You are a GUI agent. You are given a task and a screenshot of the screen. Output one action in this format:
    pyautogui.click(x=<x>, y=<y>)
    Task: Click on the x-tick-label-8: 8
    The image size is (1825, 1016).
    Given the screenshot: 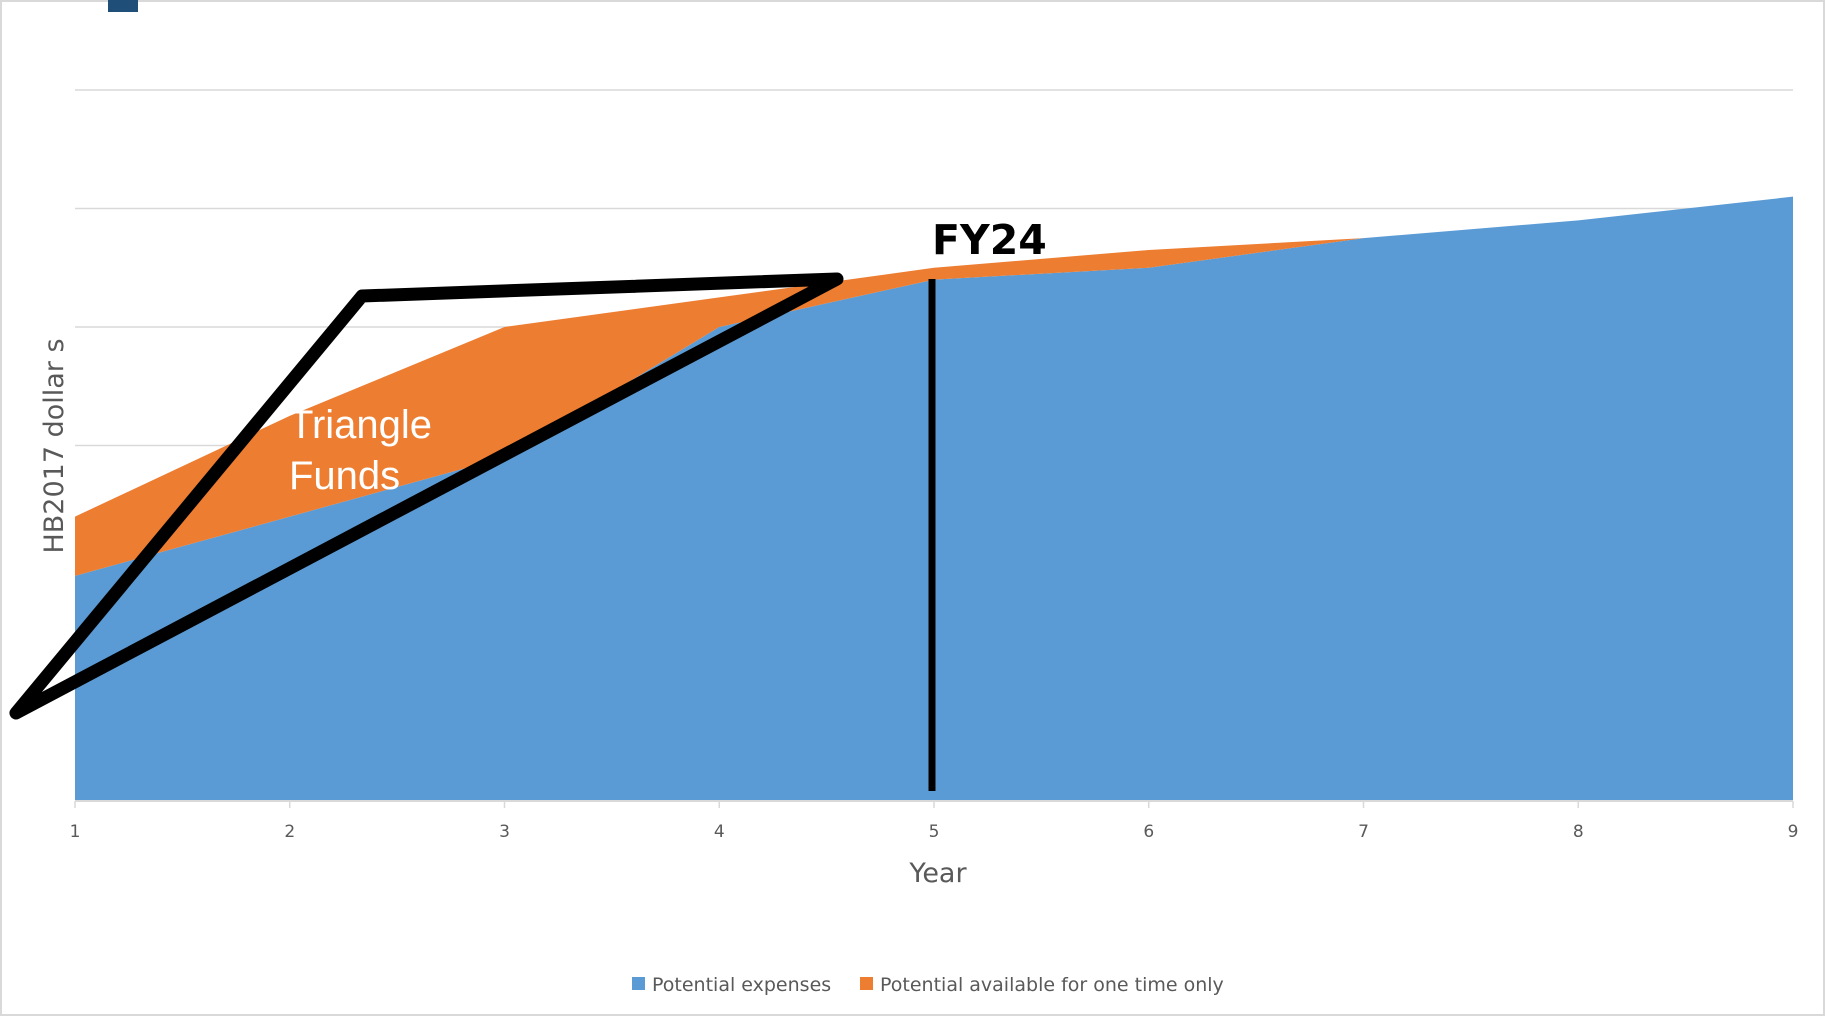 What is the action you would take?
    pyautogui.click(x=1578, y=832)
    